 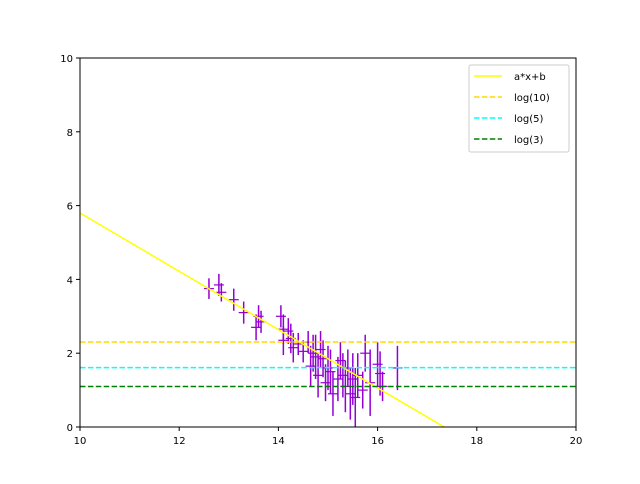 I want to click on x-tick-label-4: 18, so click(x=476, y=441).